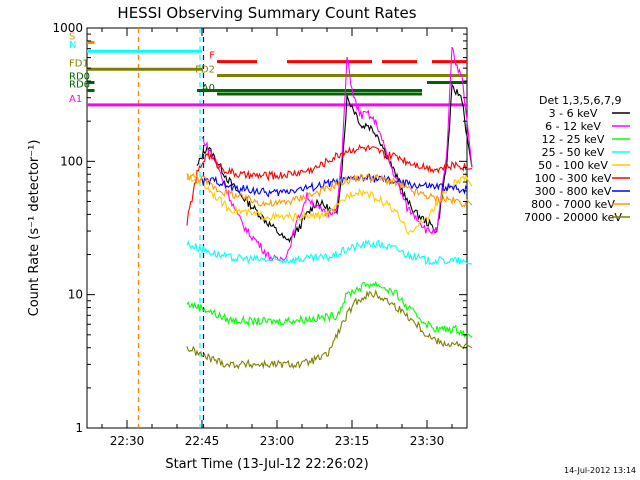  Describe the element at coordinates (208, 88) in the screenshot. I see `flag-label-a0: A0` at that location.